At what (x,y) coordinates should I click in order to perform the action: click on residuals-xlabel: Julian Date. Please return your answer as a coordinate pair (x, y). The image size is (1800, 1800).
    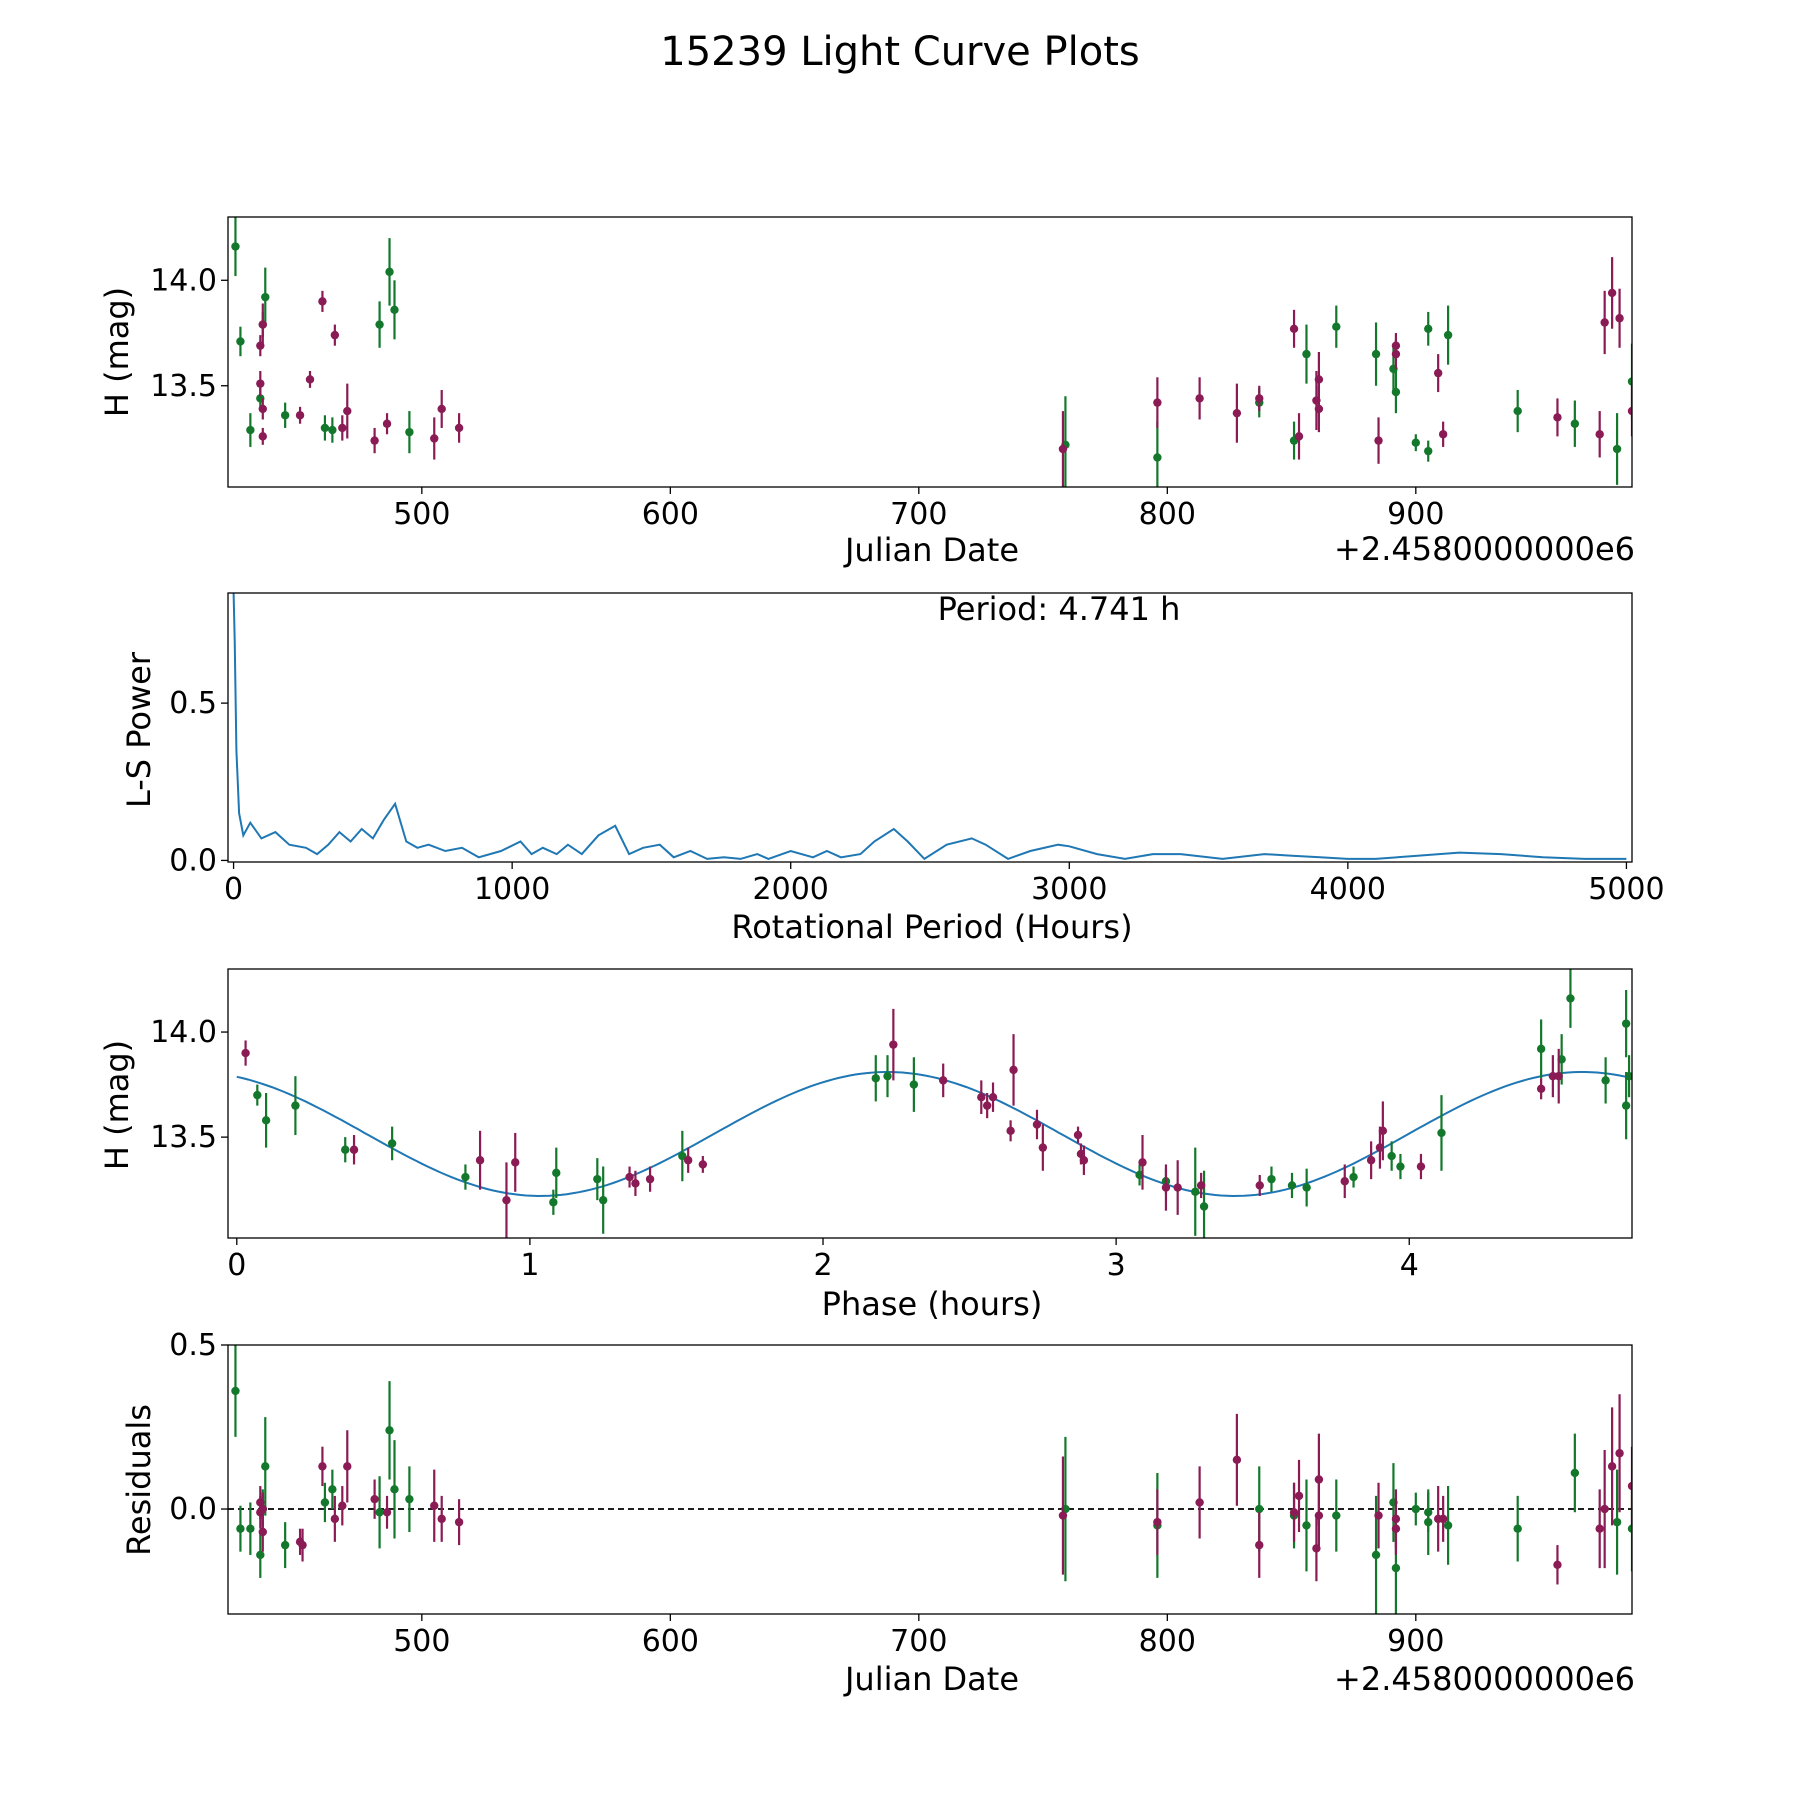
    Looking at the image, I should click on (931, 1679).